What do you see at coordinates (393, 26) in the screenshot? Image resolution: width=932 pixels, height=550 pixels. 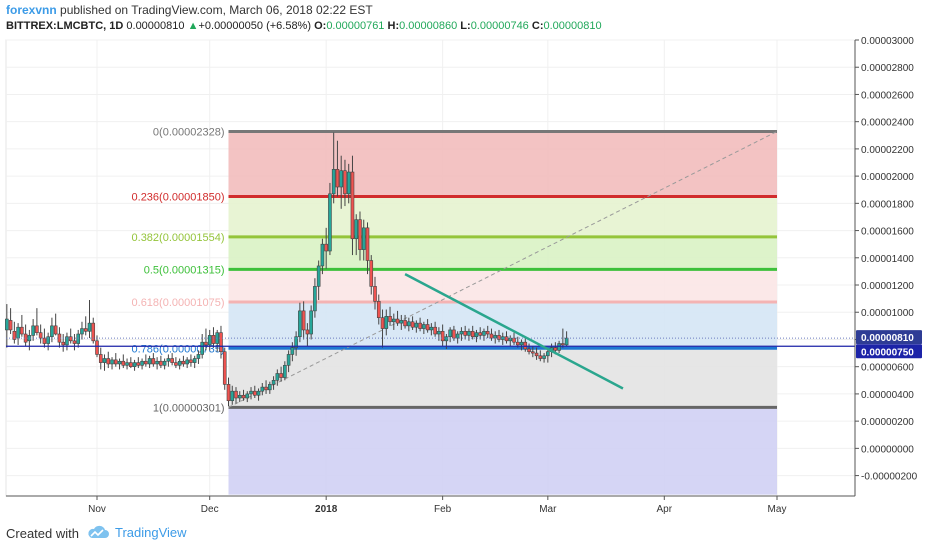 I see `high-label: H:` at bounding box center [393, 26].